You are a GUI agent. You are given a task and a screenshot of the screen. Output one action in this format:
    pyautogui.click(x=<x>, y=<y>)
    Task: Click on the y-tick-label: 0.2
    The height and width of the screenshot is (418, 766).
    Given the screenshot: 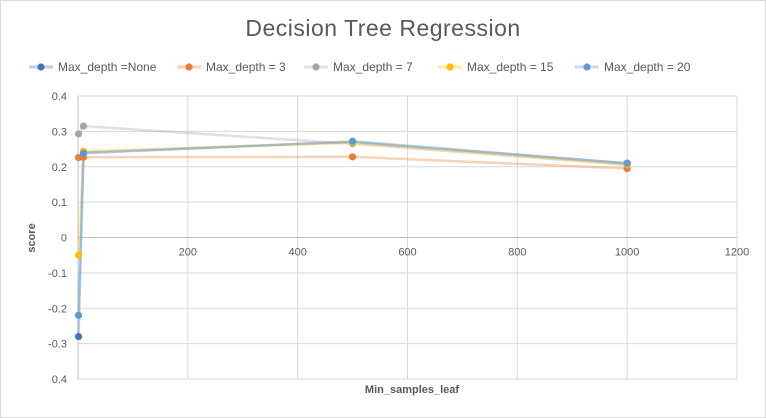 What is the action you would take?
    pyautogui.click(x=59, y=168)
    